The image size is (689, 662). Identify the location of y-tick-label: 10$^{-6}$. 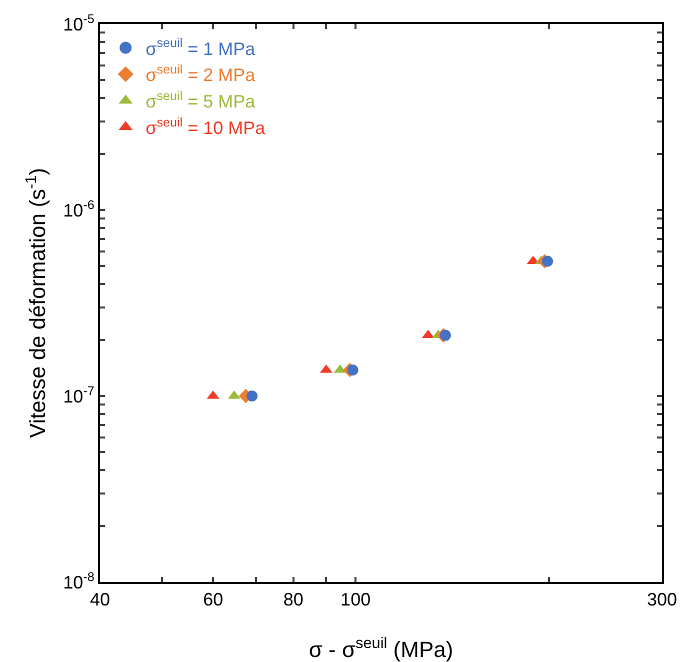
(78, 209).